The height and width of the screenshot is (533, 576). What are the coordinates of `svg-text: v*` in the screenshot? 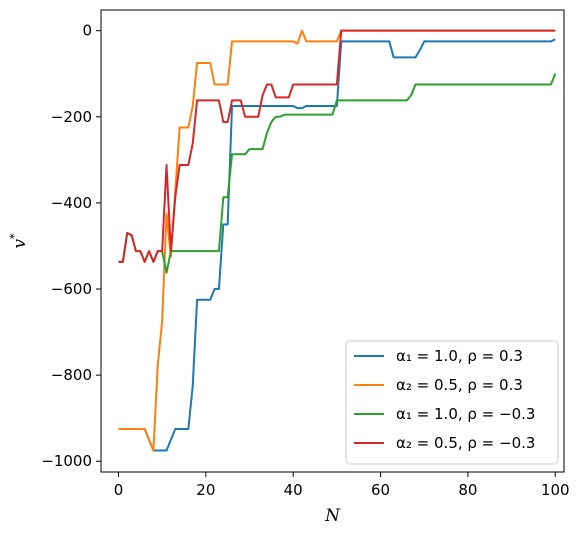 It's located at (19, 241).